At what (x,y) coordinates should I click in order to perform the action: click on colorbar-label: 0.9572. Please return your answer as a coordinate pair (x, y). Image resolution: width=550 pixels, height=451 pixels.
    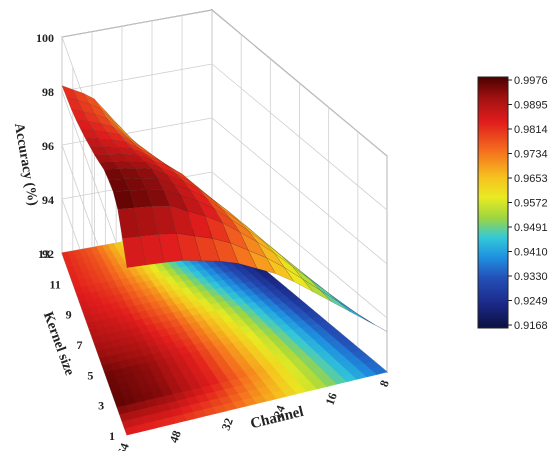
    Looking at the image, I should click on (531, 204).